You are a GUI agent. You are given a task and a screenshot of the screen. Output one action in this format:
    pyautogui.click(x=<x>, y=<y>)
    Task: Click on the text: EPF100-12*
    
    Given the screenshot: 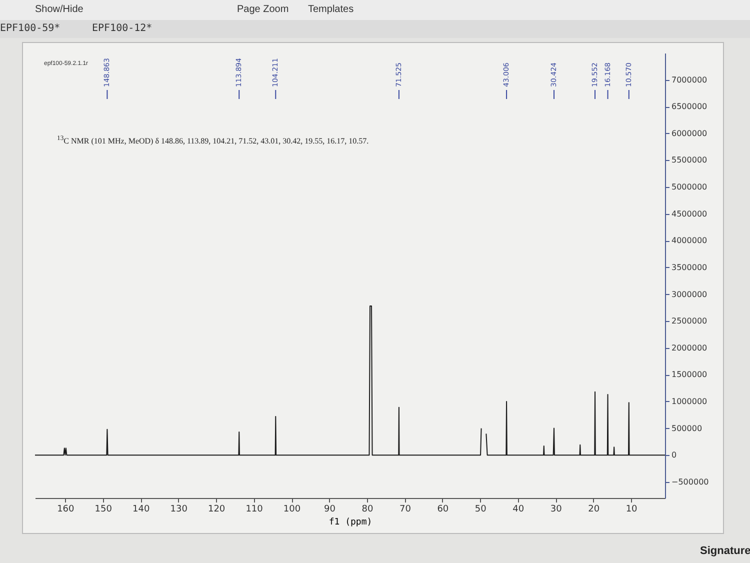 What is the action you would take?
    pyautogui.click(x=122, y=28)
    